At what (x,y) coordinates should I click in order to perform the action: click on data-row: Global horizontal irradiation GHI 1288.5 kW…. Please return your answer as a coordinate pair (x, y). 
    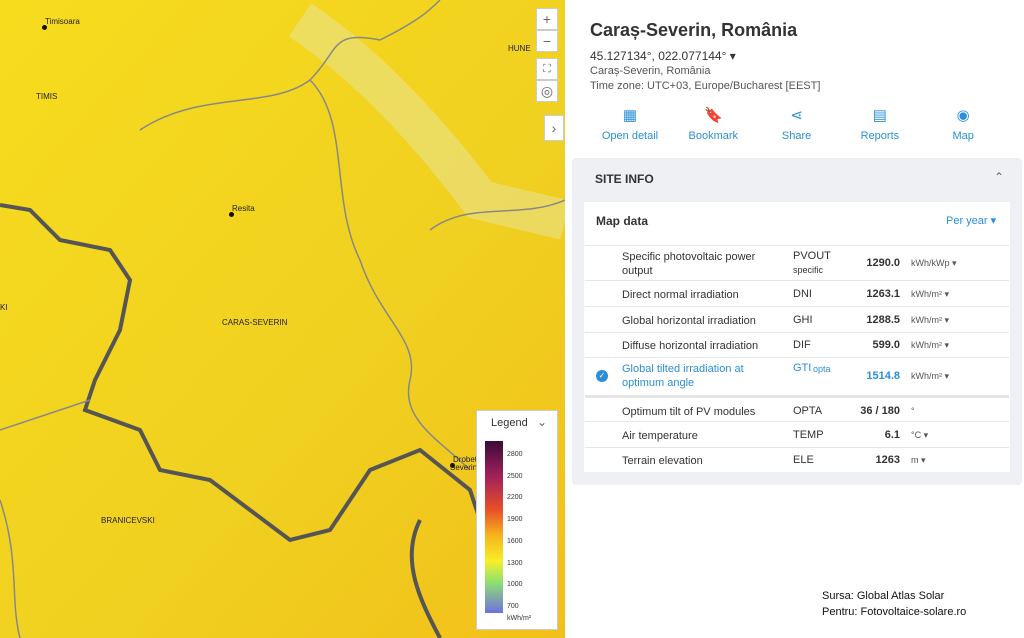
    Looking at the image, I should click on (797, 319).